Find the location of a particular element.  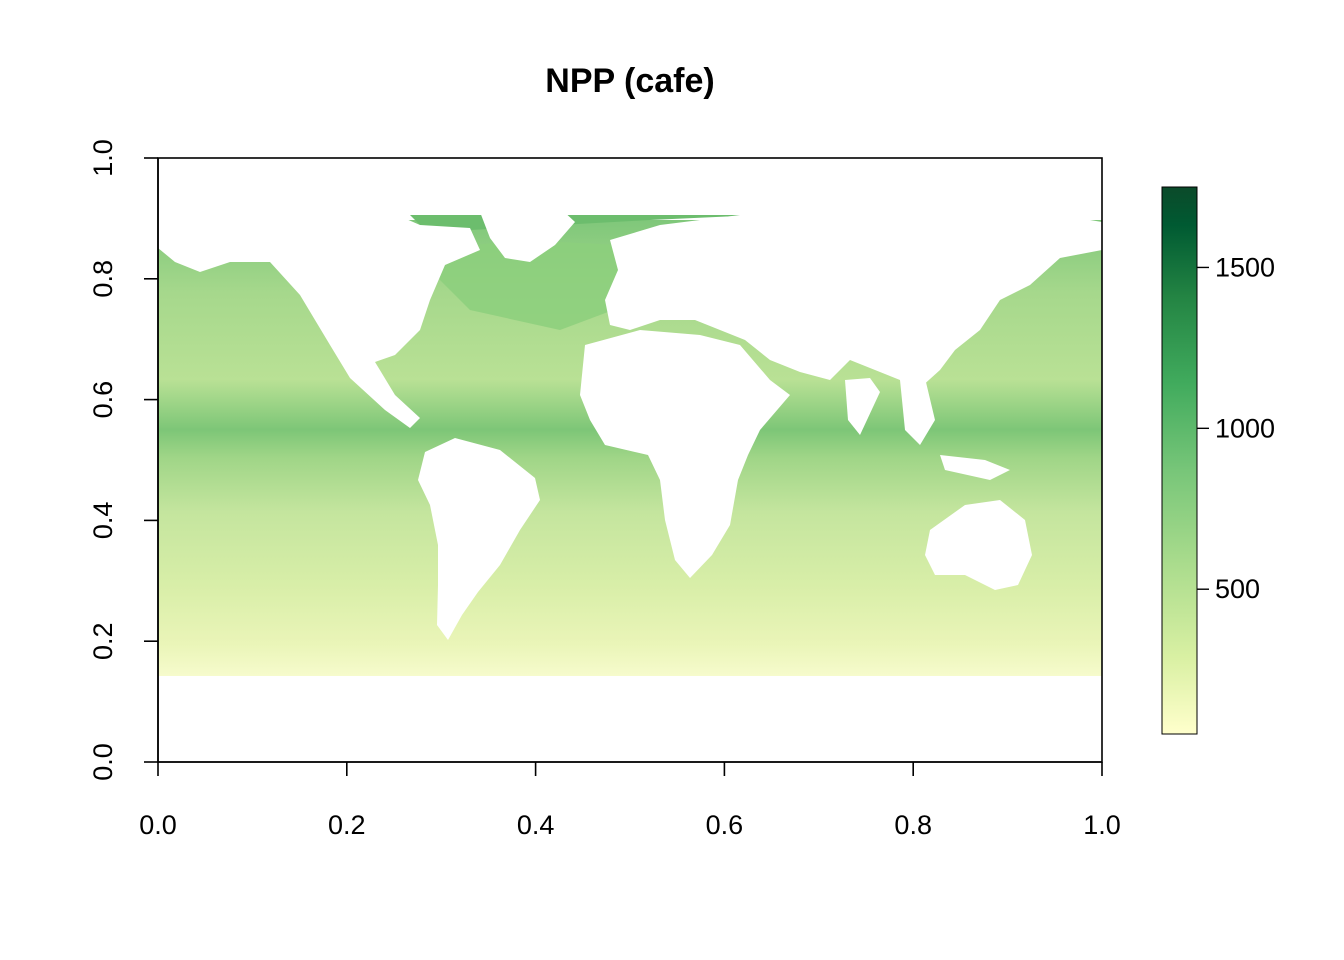

colorbar is located at coordinates (1179, 460).